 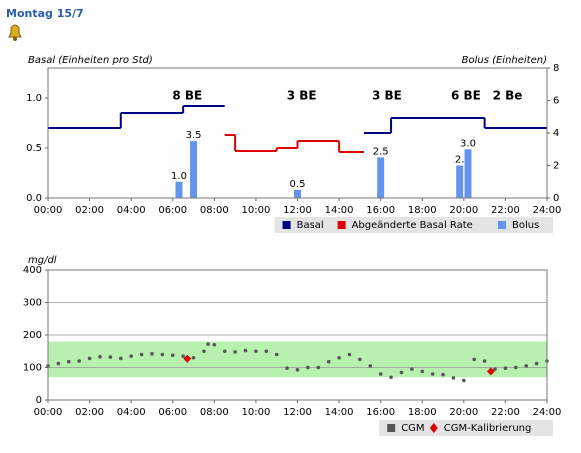 I want to click on y-tick-label: 400, so click(x=32, y=270).